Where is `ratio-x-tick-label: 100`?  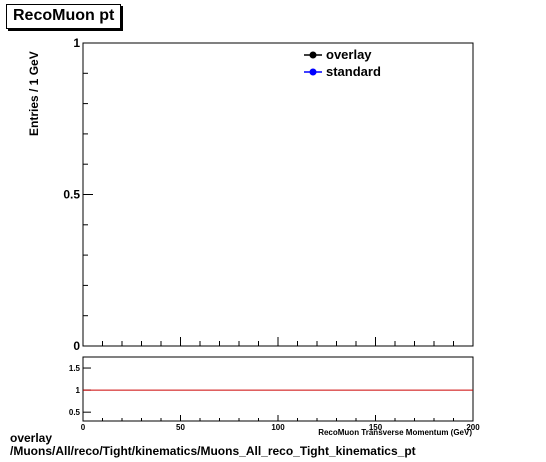
ratio-x-tick-label: 100 is located at coordinates (278, 427).